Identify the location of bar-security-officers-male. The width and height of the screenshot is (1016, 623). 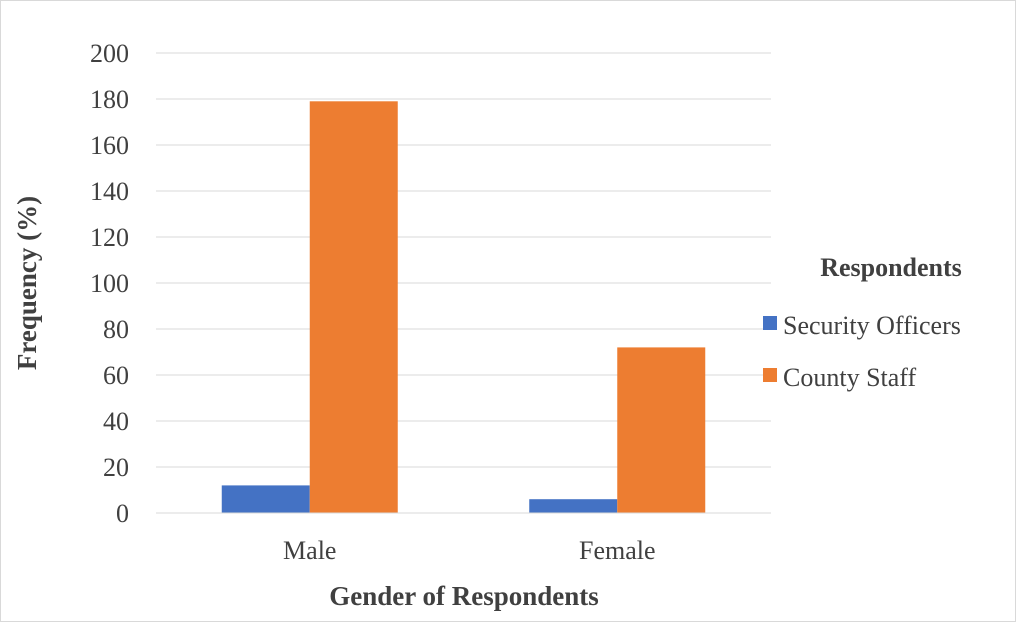
(265, 499).